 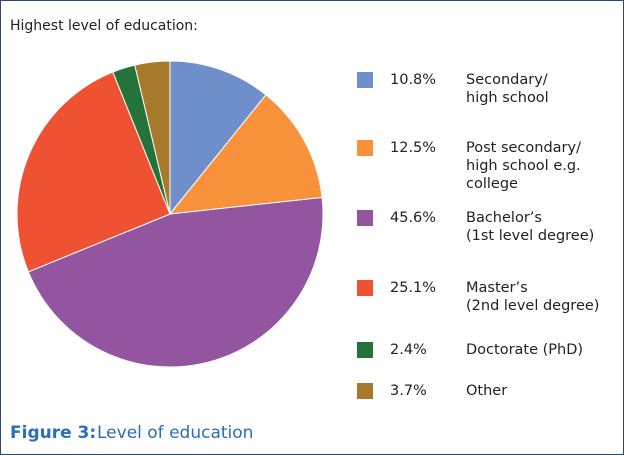 I want to click on legend-label: Master’s (2nd level degree), so click(x=533, y=297).